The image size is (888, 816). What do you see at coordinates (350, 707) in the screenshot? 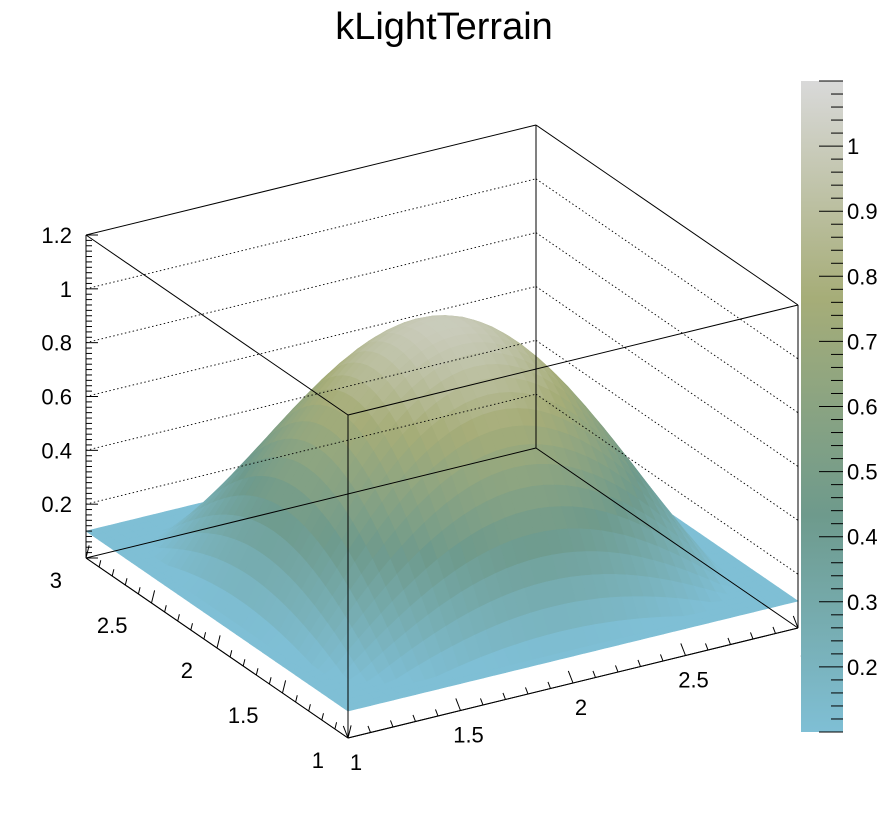
I see `surface-cell` at bounding box center [350, 707].